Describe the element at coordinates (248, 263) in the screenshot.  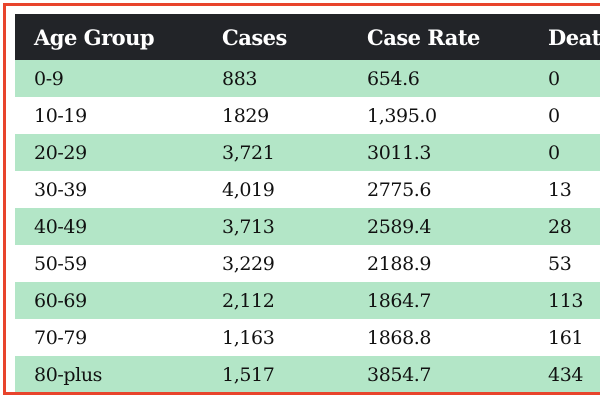
I see `cell-cases: 3,229` at that location.